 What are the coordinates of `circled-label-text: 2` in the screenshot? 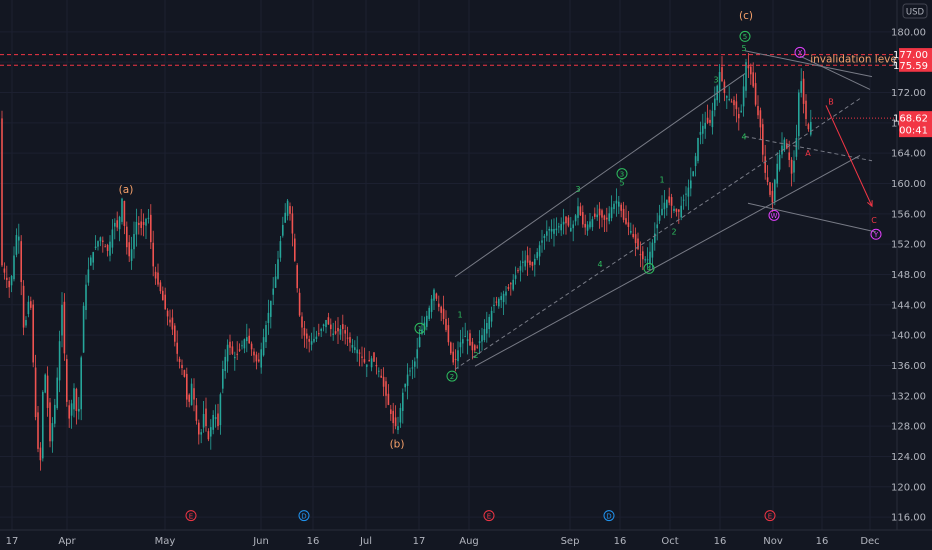 It's located at (452, 377).